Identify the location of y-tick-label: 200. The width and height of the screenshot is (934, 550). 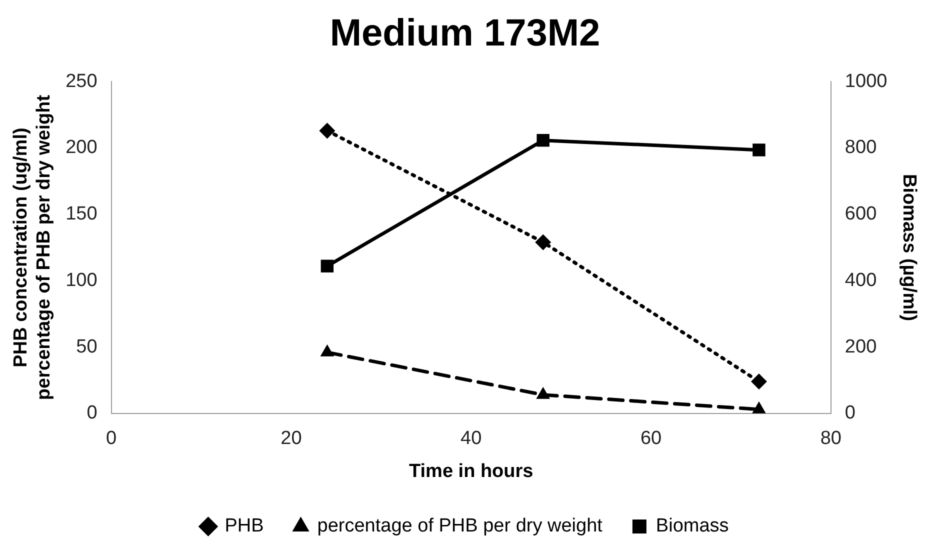
(82, 147).